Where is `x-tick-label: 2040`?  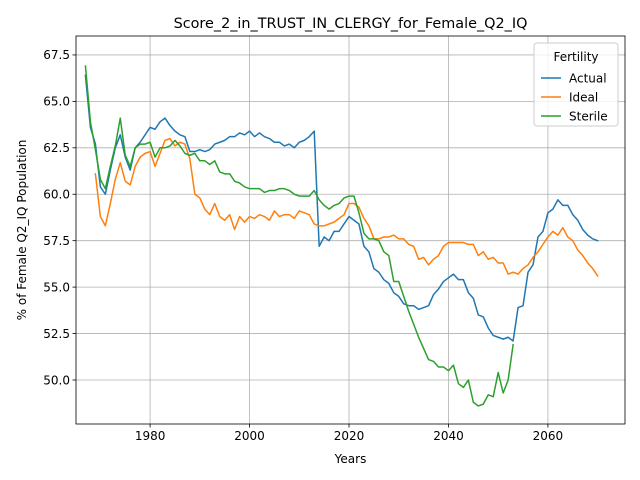 x-tick-label: 2040 is located at coordinates (448, 436).